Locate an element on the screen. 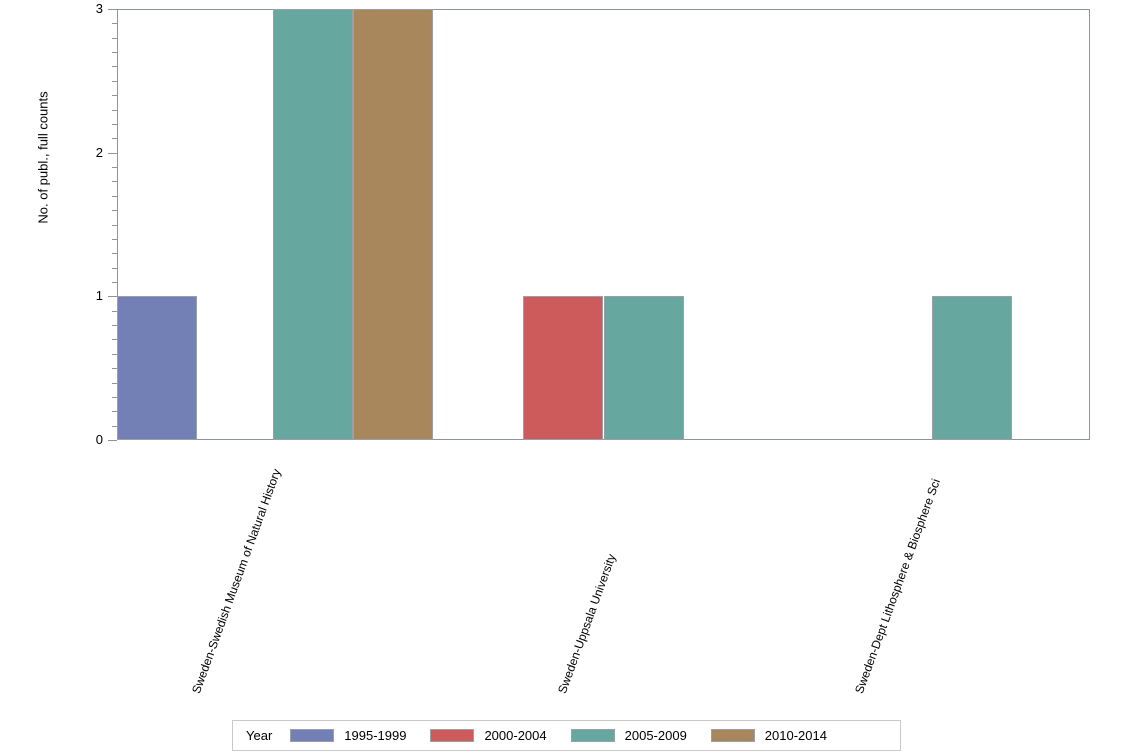 The height and width of the screenshot is (756, 1134). y-tick-label: 3 is located at coordinates (99, 8).